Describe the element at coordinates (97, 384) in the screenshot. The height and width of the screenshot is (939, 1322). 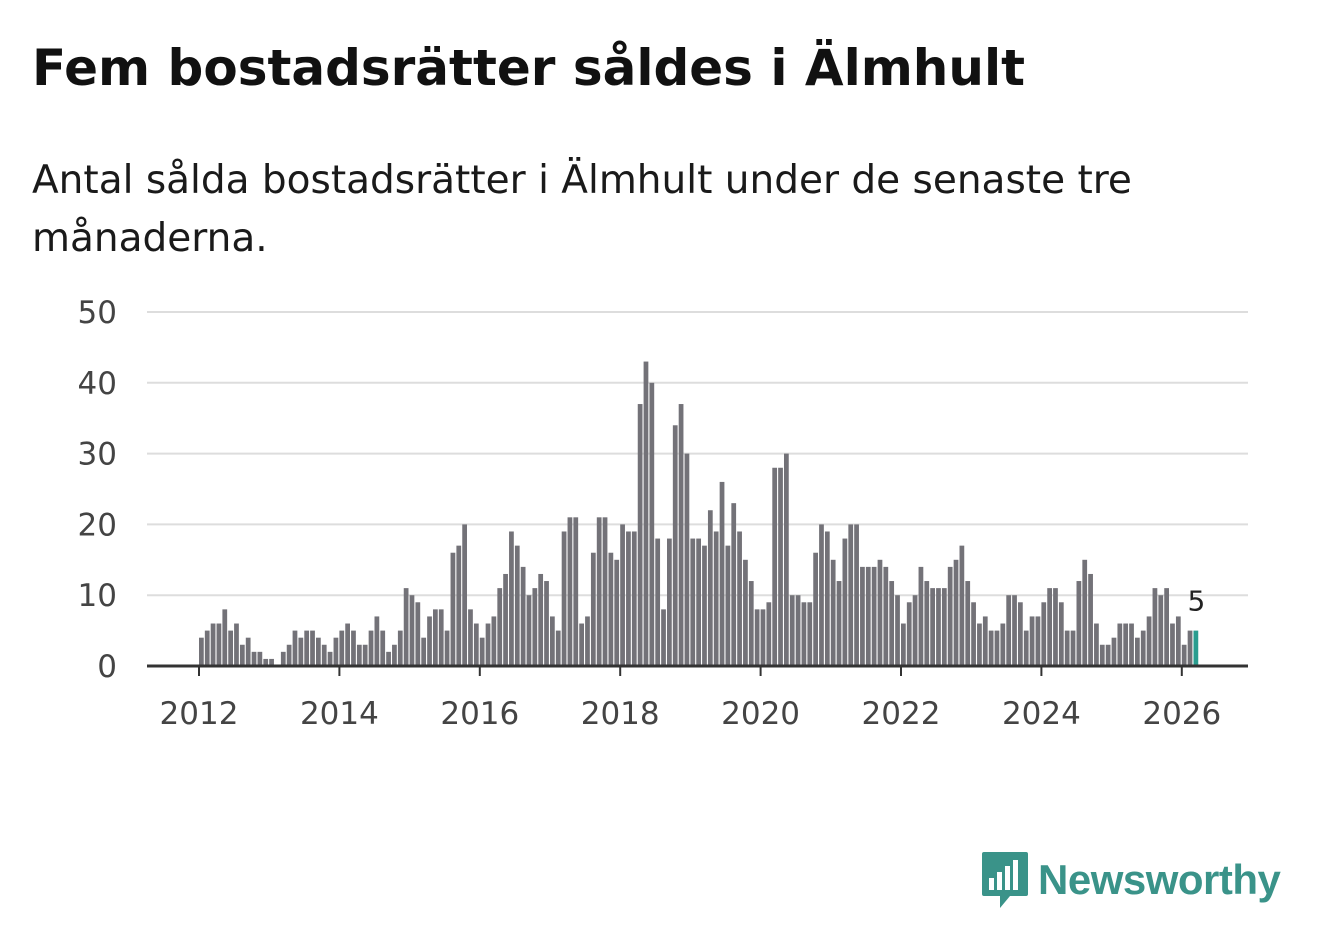
I see `y-tick-label: 40` at that location.